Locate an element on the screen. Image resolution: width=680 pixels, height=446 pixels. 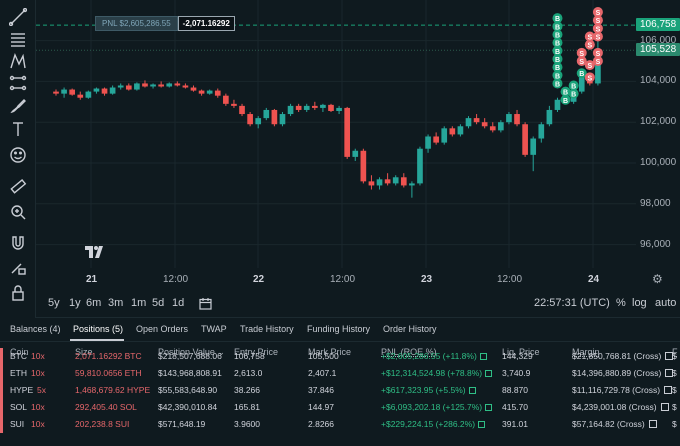
header-size: Size is located at coordinates (84, 352).